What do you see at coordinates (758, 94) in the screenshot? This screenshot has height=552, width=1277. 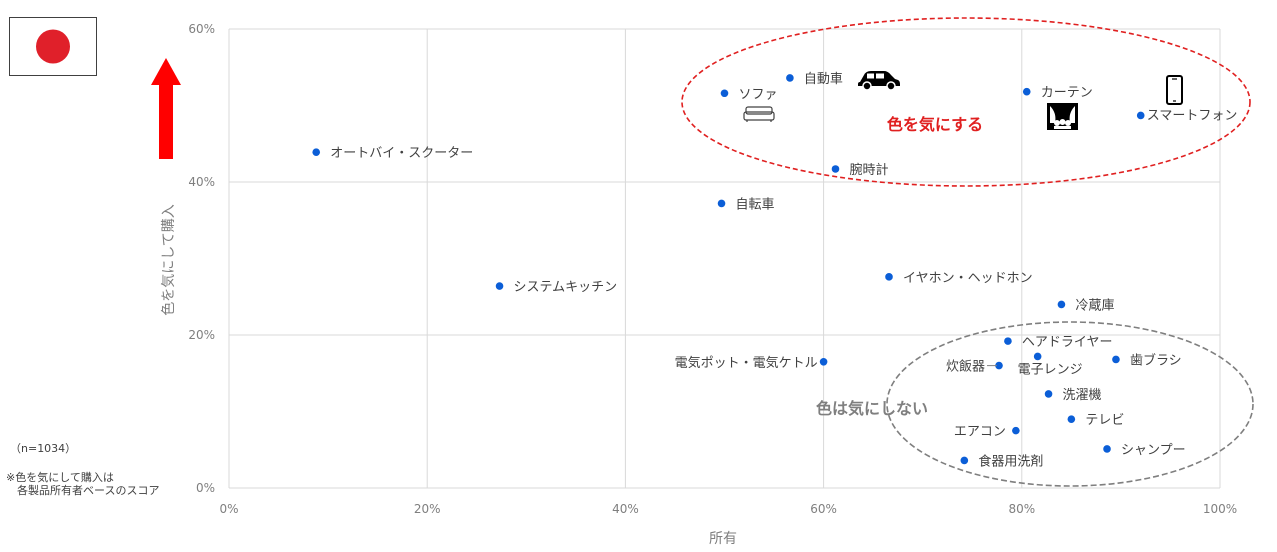 I see `data-label: ソファ` at bounding box center [758, 94].